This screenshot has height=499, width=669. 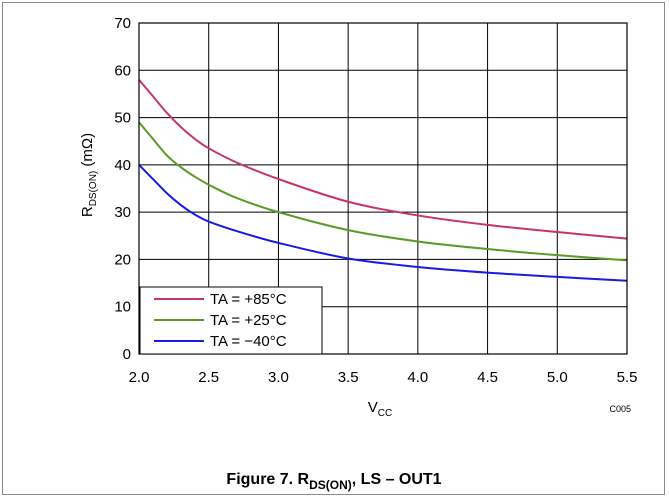 I want to click on caption-sub: DS(ON), so click(x=330, y=485).